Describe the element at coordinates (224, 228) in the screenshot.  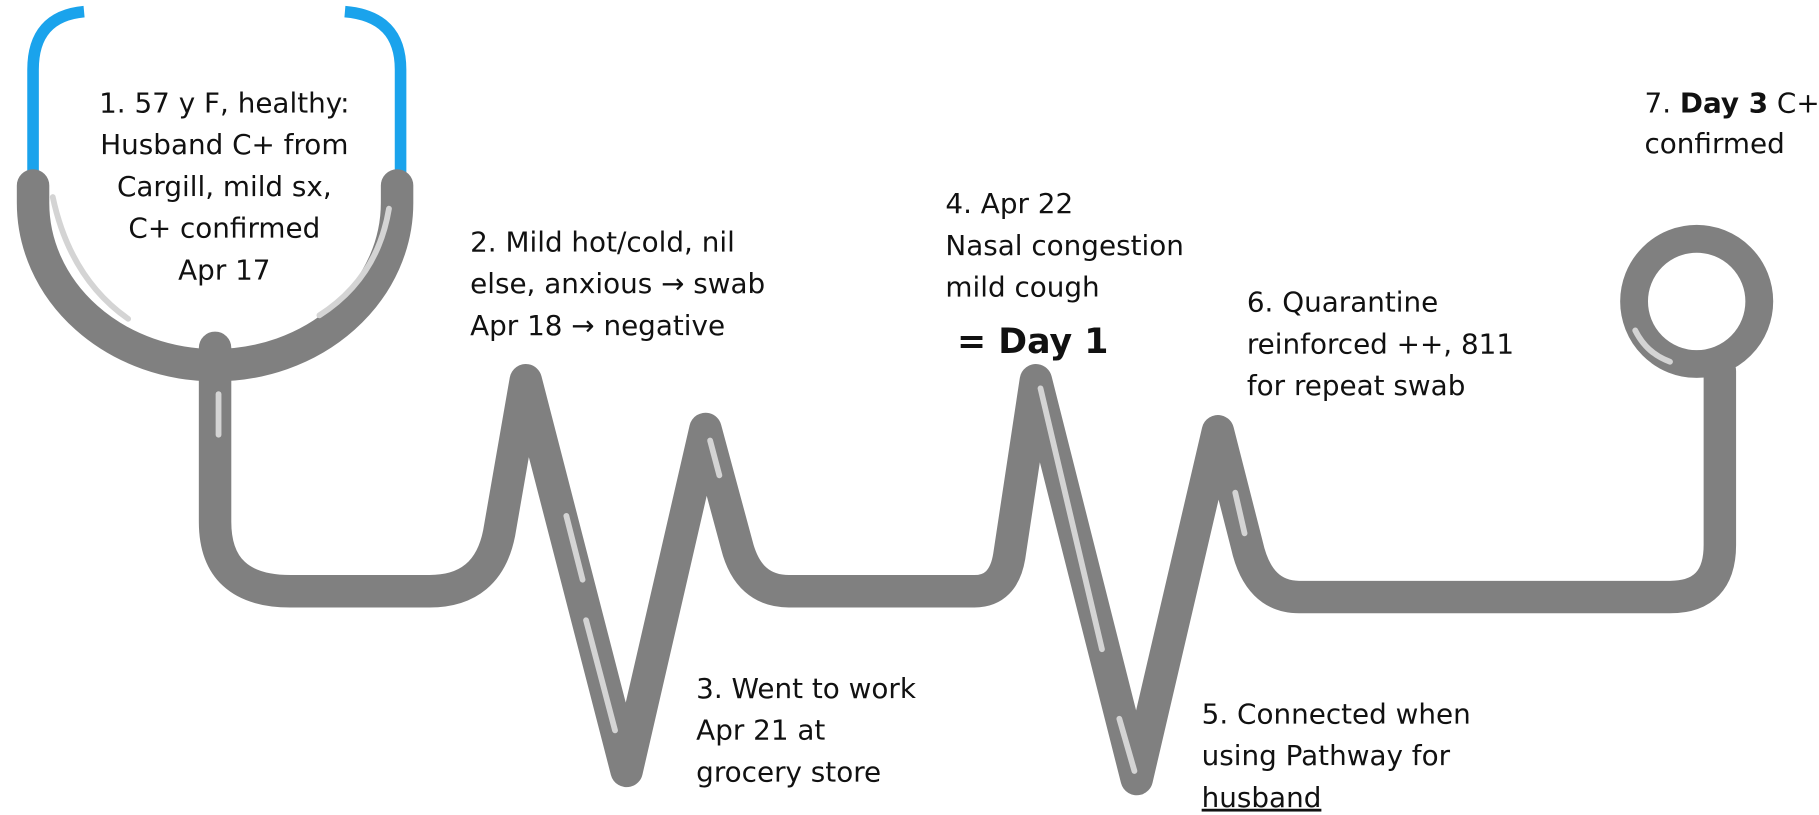
I see `event-line: C+ confirmed` at that location.